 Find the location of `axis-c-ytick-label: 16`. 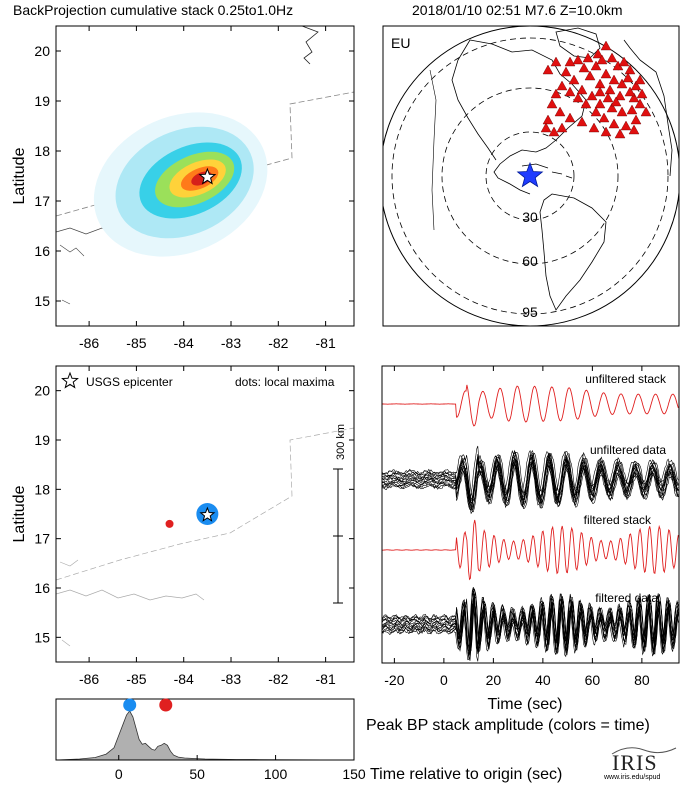

axis-c-ytick-label: 16 is located at coordinates (42, 588).